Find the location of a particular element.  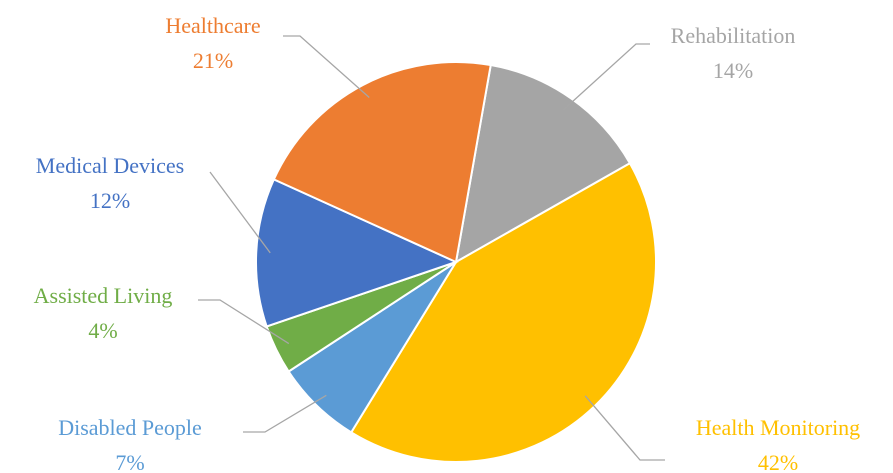

slice-value-label: 14% is located at coordinates (733, 70).